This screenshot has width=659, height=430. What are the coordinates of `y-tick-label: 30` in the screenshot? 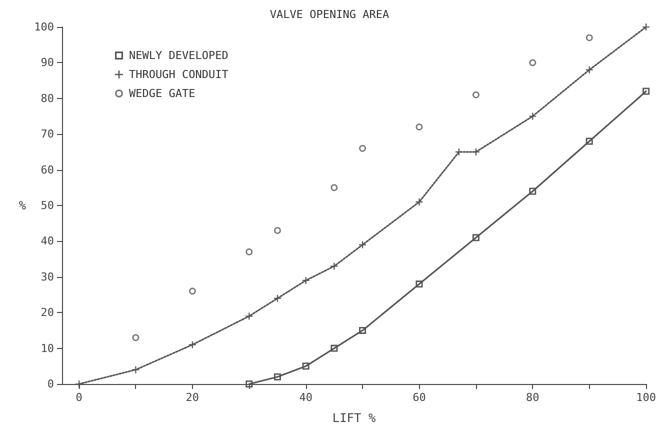 It's located at (47, 277).